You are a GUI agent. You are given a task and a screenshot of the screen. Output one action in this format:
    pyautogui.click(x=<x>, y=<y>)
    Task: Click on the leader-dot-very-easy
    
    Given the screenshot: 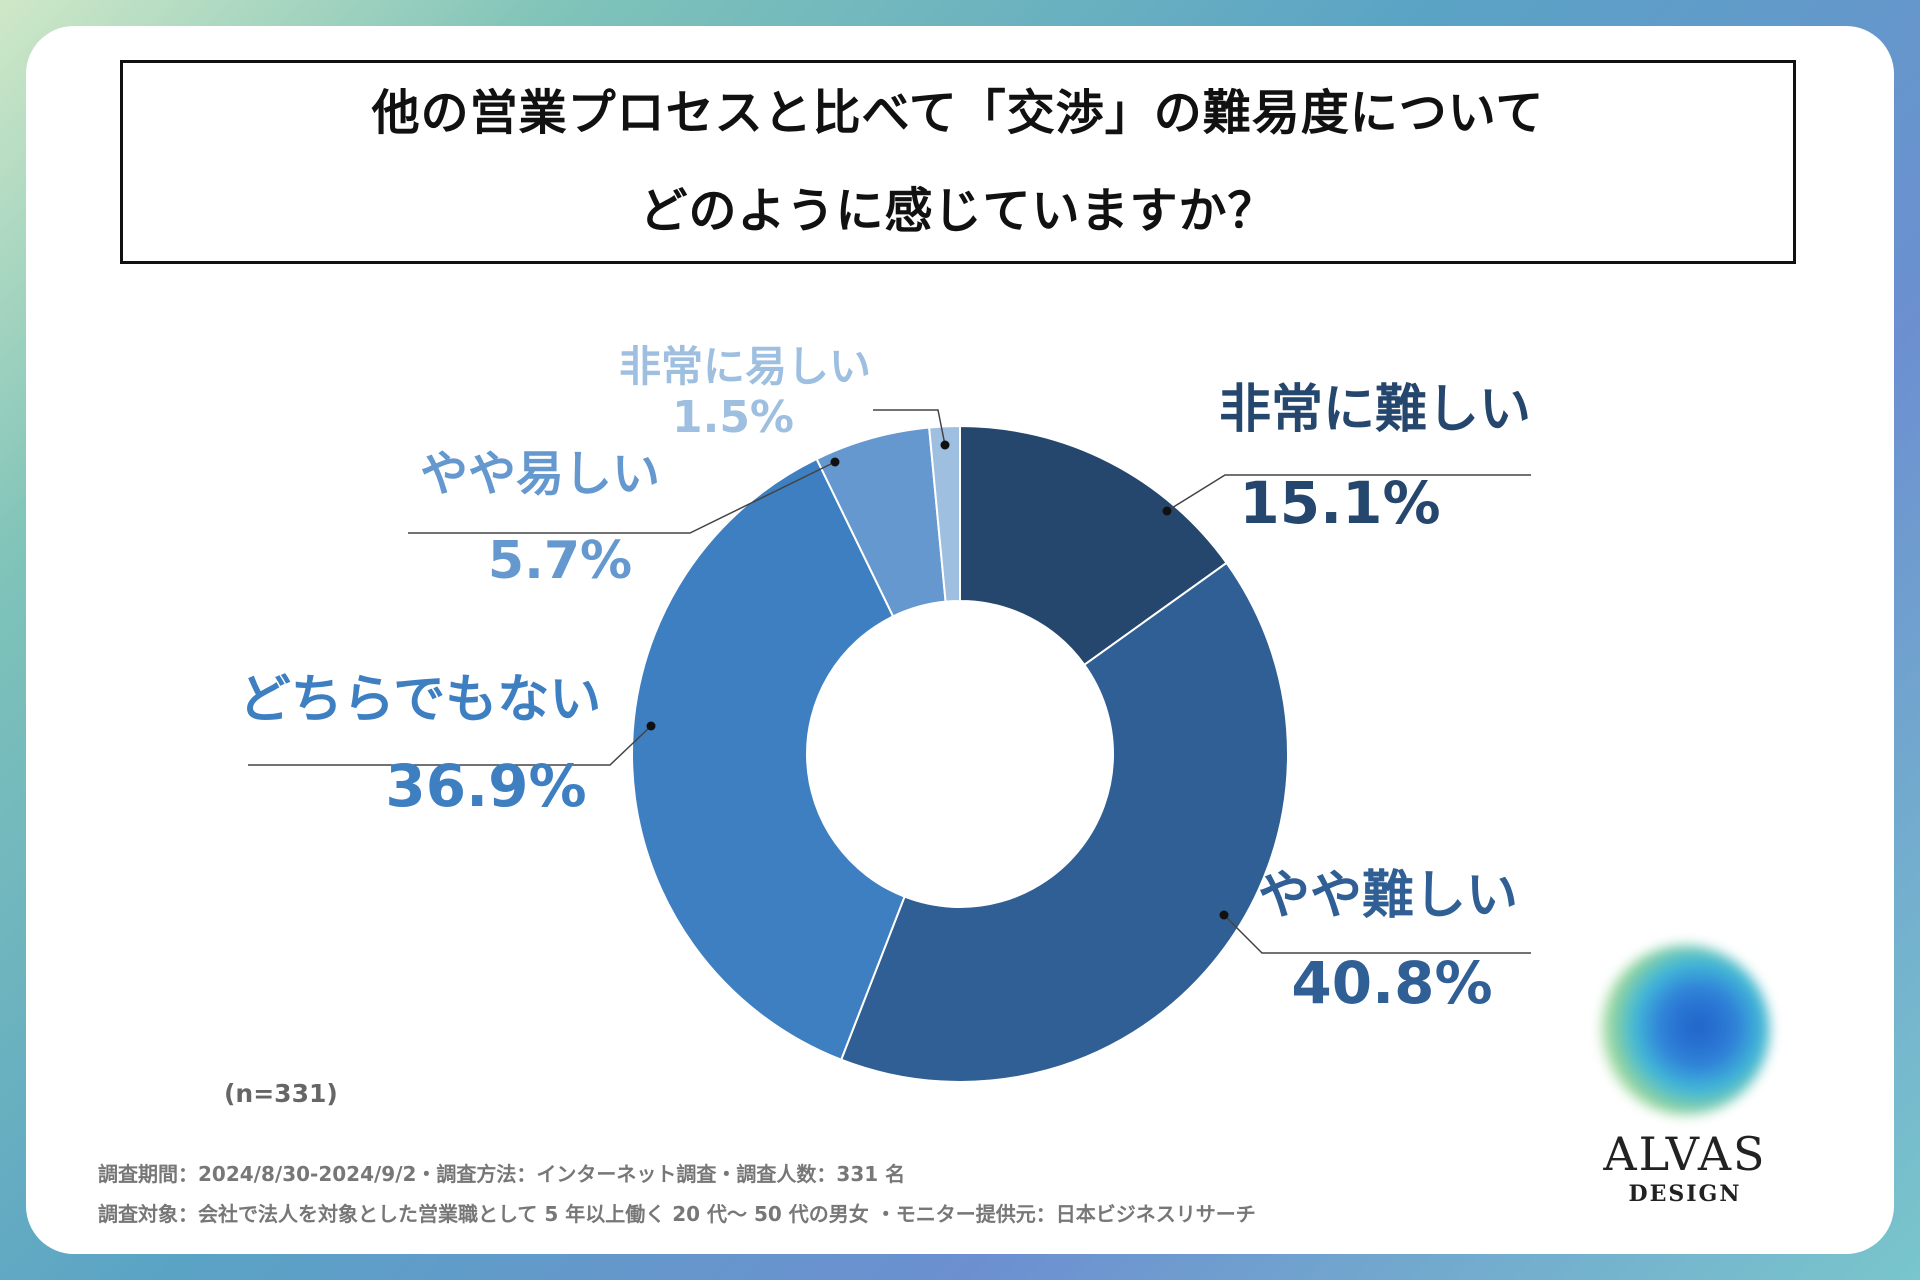 What is the action you would take?
    pyautogui.click(x=945, y=445)
    